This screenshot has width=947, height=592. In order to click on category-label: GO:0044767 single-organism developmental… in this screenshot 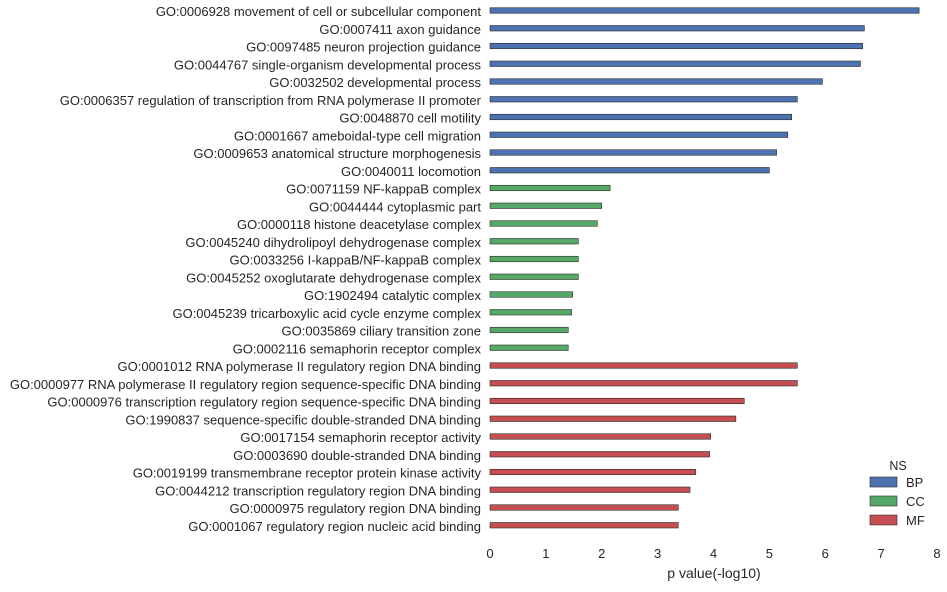, I will do `click(328, 64)`.